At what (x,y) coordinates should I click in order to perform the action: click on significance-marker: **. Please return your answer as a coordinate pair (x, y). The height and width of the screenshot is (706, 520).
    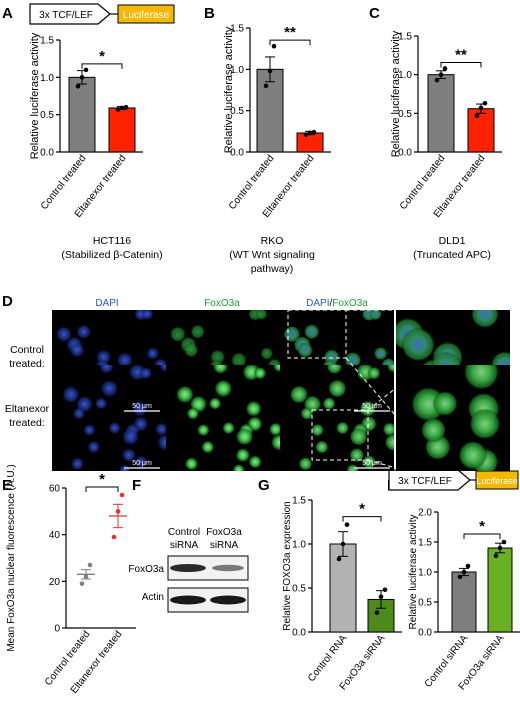
    Looking at the image, I should click on (461, 54).